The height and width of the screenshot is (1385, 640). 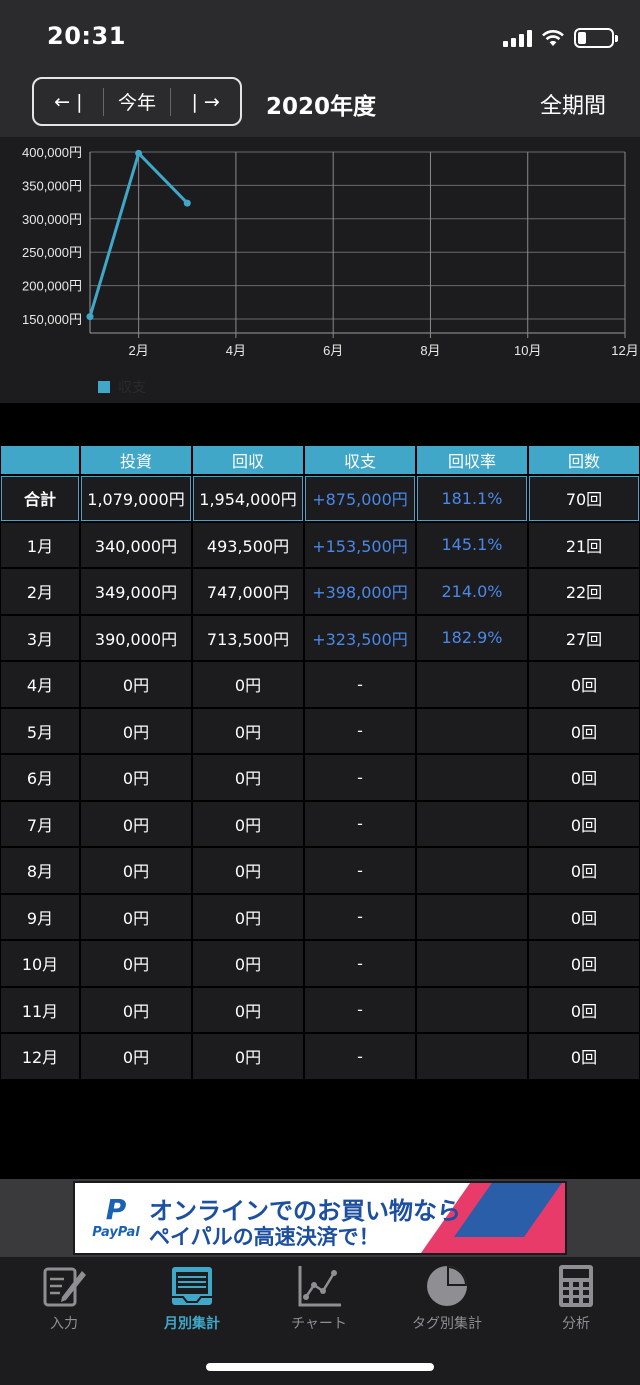 What do you see at coordinates (572, 106) in the screenshot?
I see `all-period-button: 全期間` at bounding box center [572, 106].